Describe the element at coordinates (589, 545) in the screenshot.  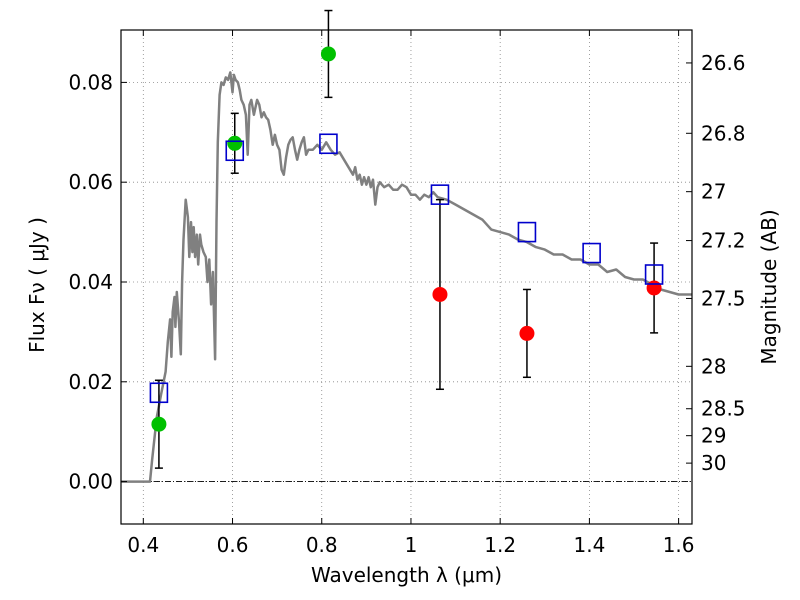
I see `x-tick-label: 1.4` at that location.